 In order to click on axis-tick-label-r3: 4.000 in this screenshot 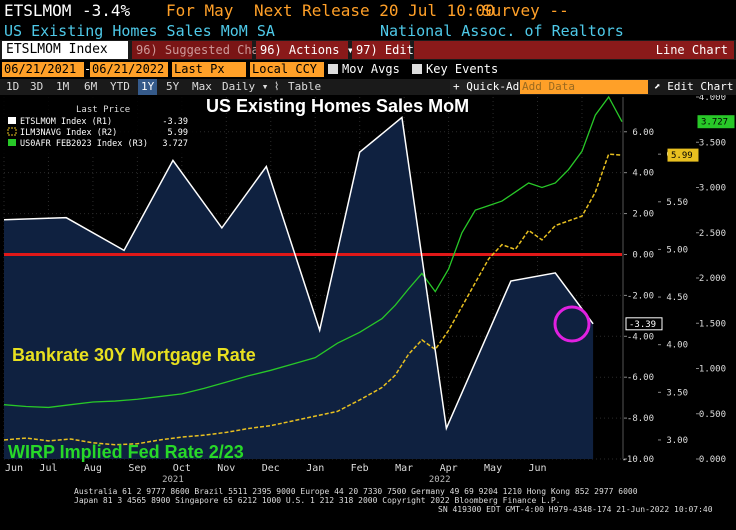, I will do `click(712, 99)`.